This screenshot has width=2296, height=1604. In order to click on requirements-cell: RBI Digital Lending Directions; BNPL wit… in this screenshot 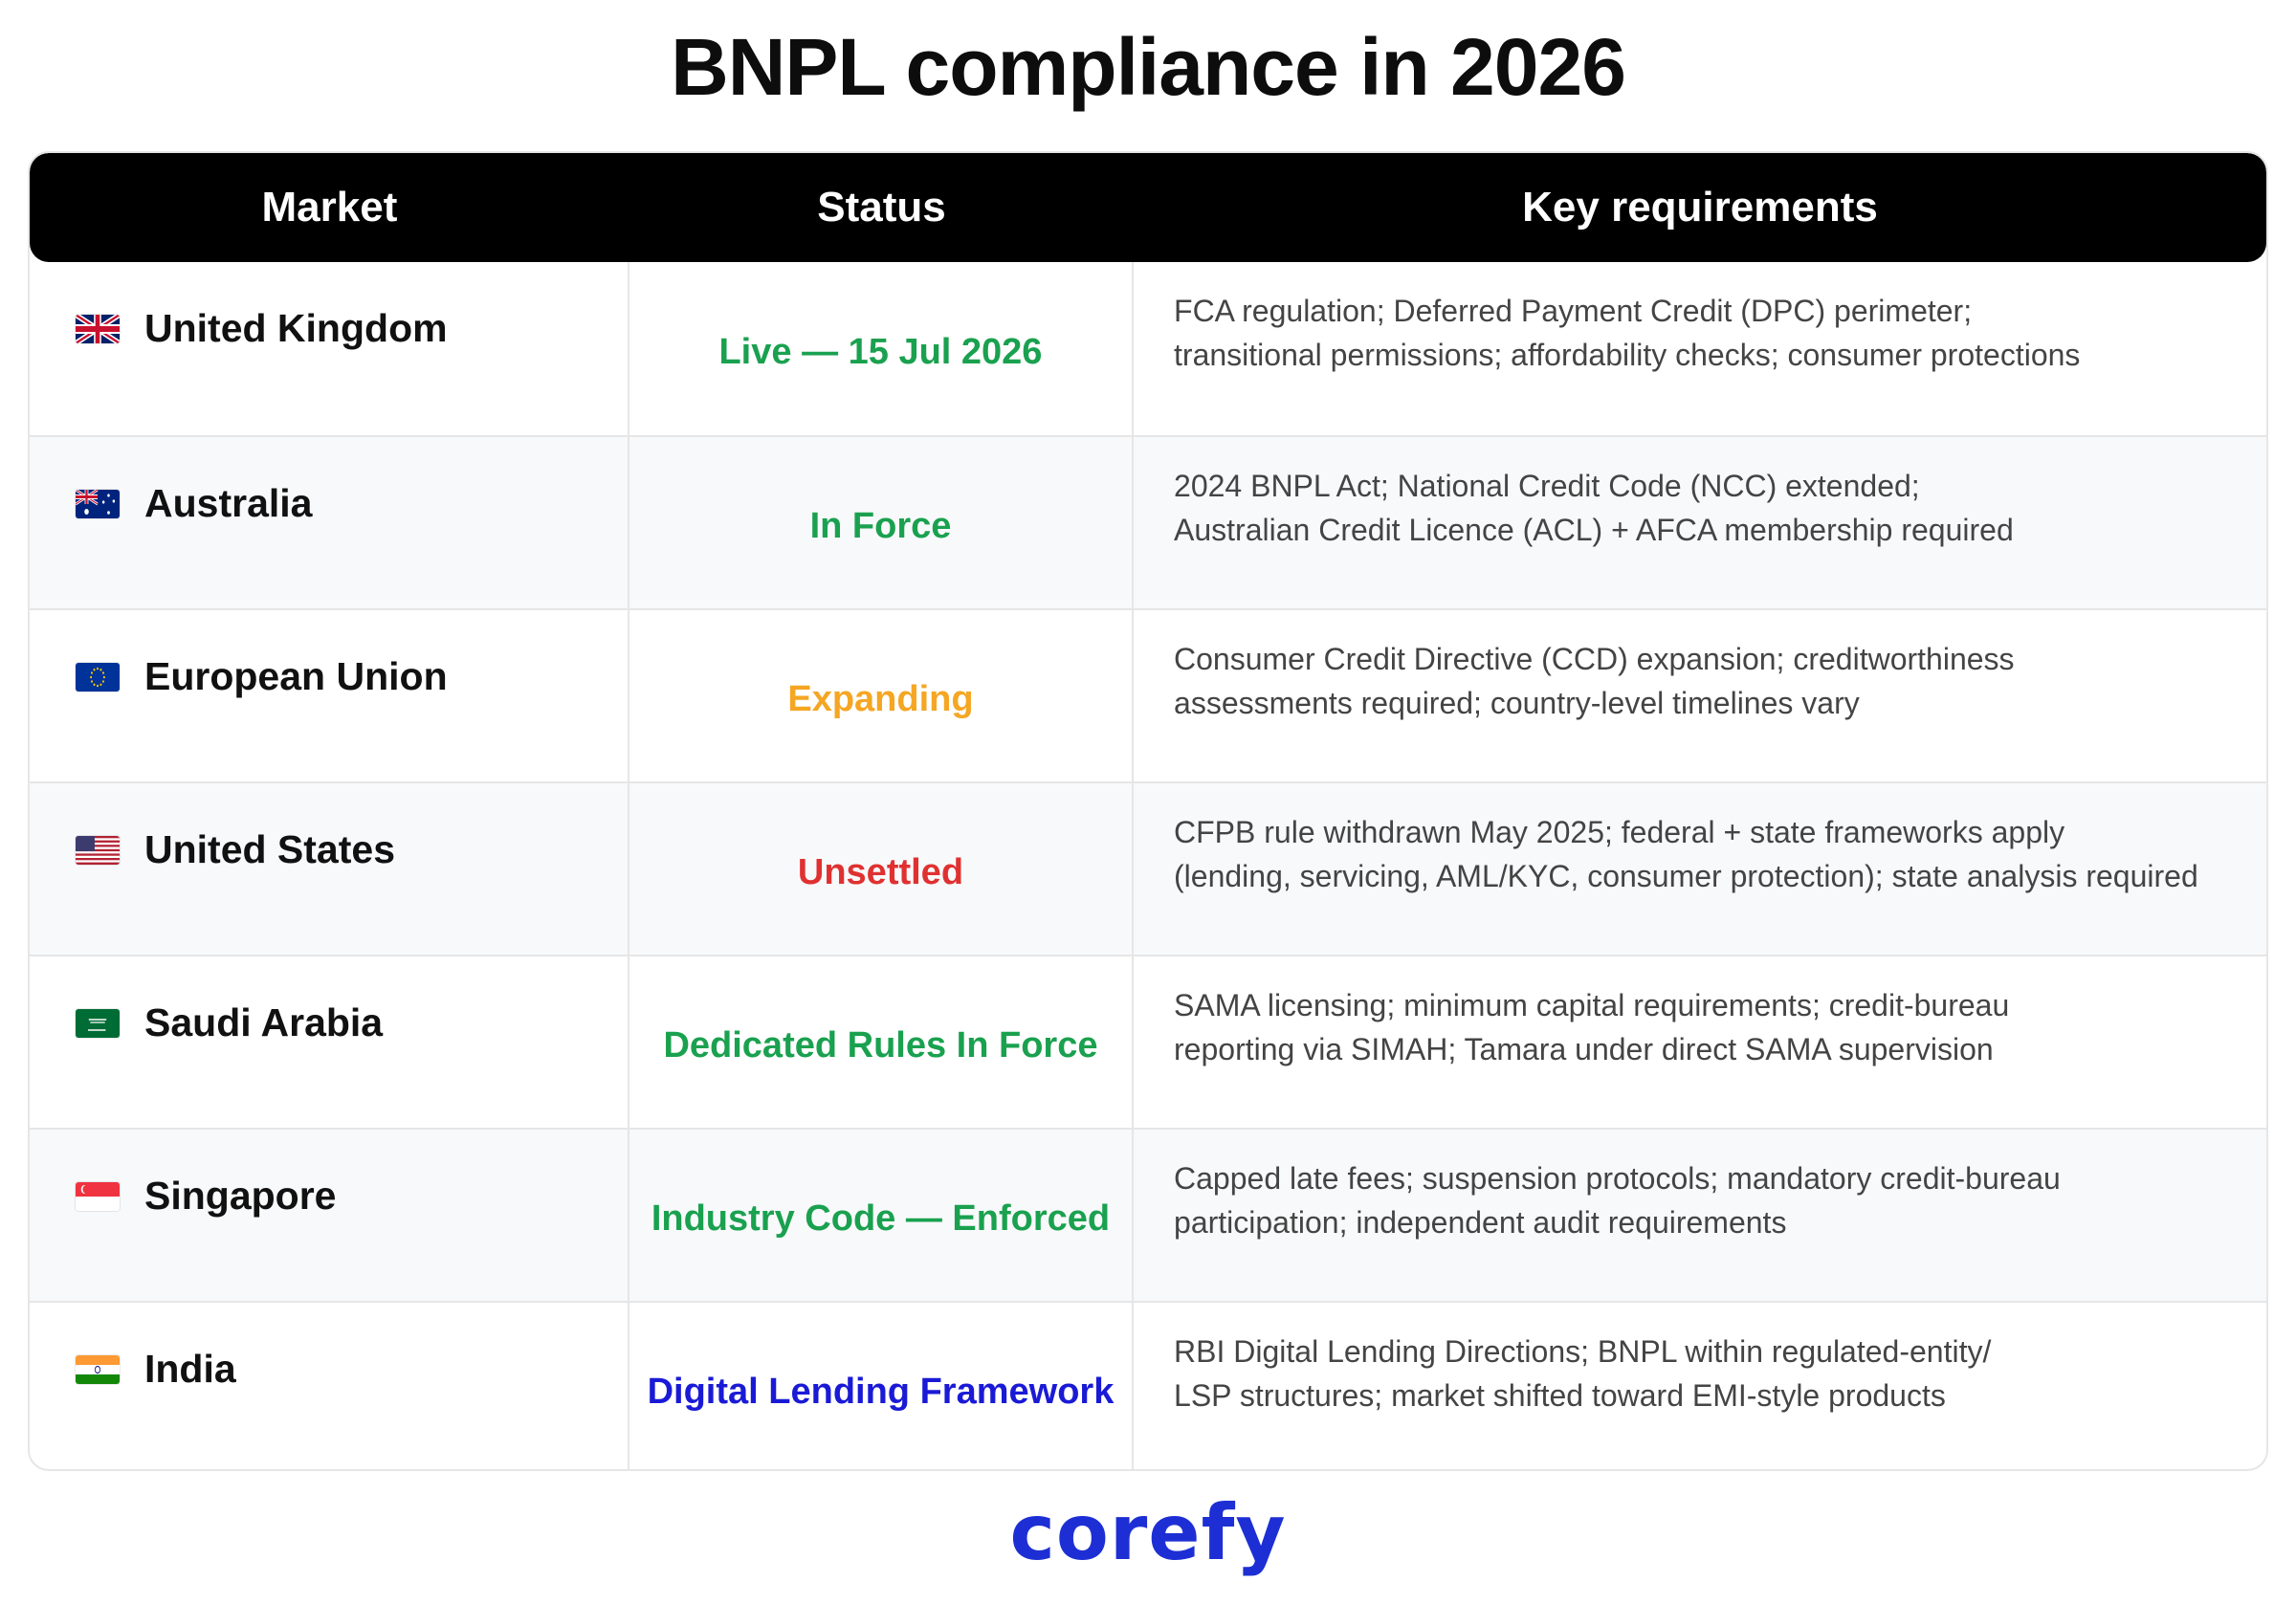, I will do `click(1700, 1386)`.